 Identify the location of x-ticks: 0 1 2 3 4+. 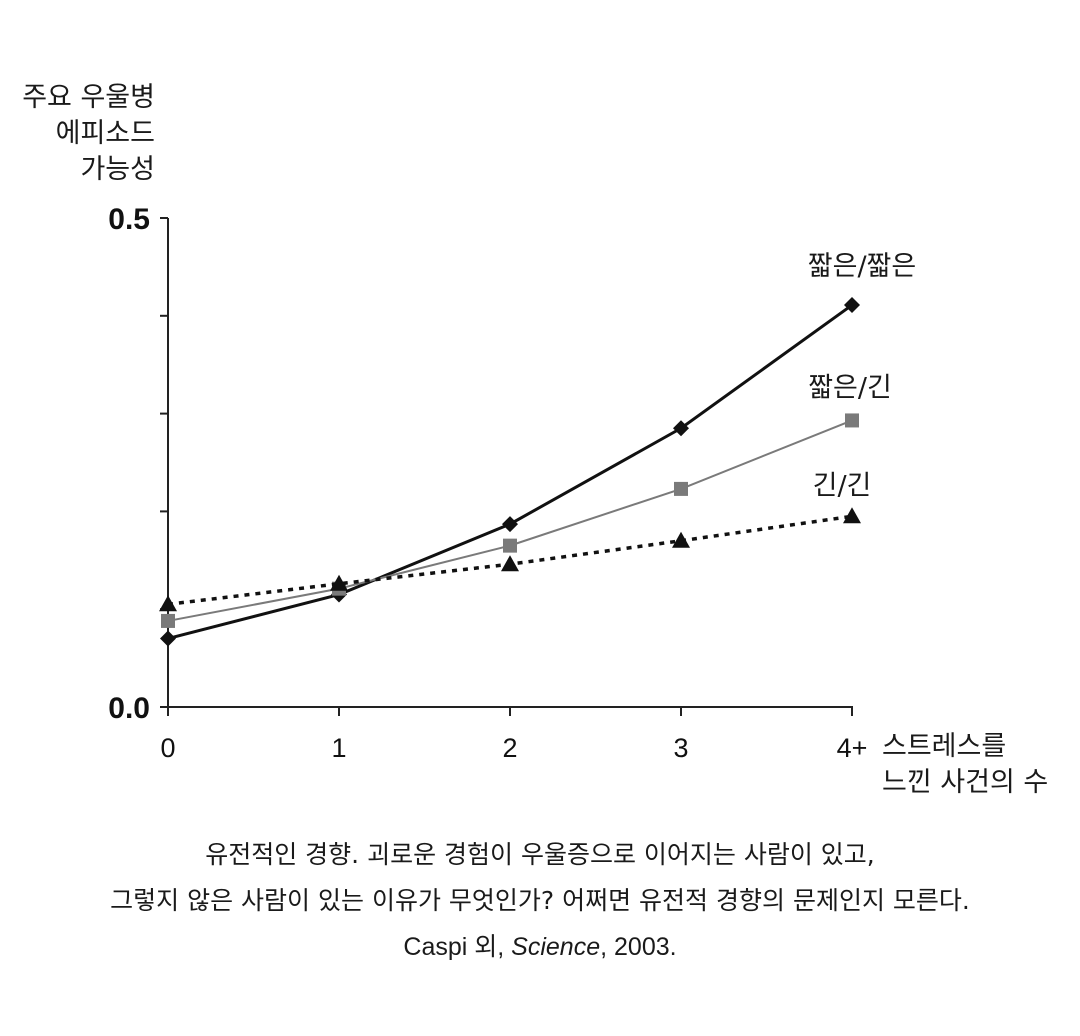
(513, 735).